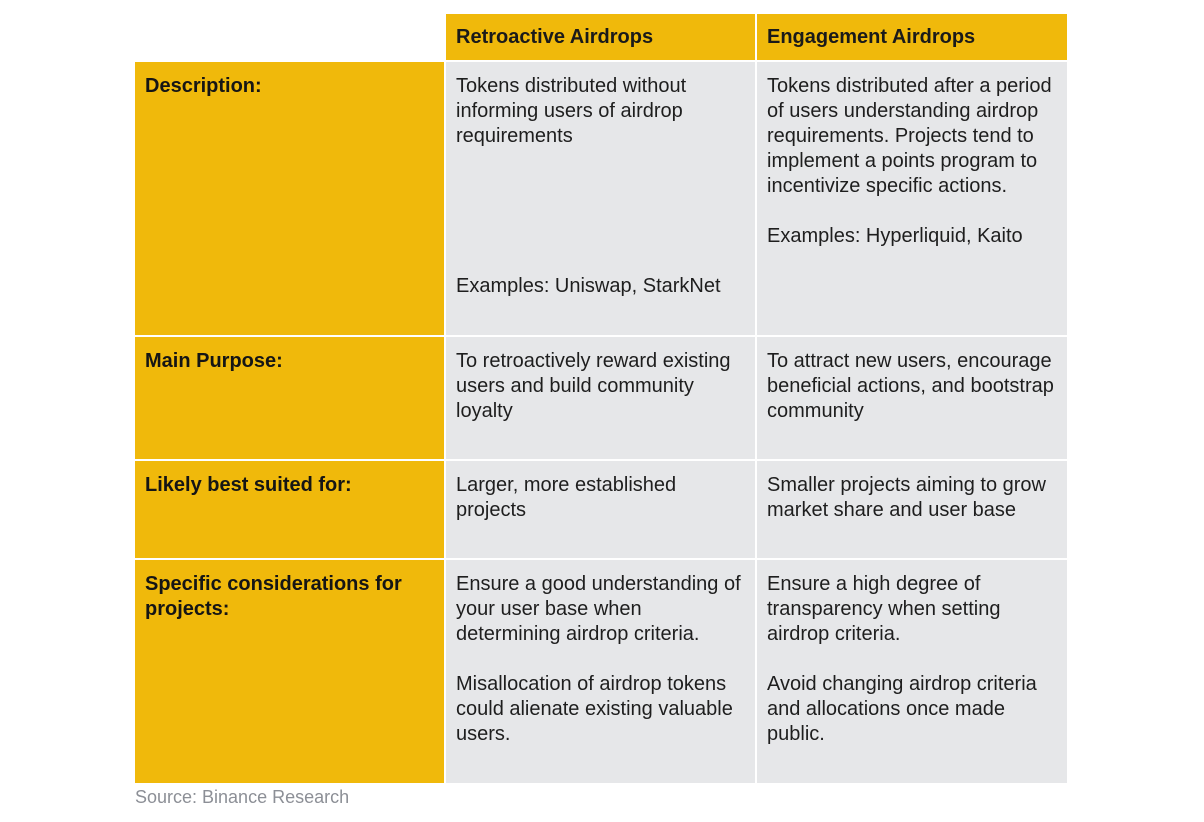 This screenshot has width=1204, height=822. What do you see at coordinates (289, 198) in the screenshot?
I see `row-label-description: Description:` at bounding box center [289, 198].